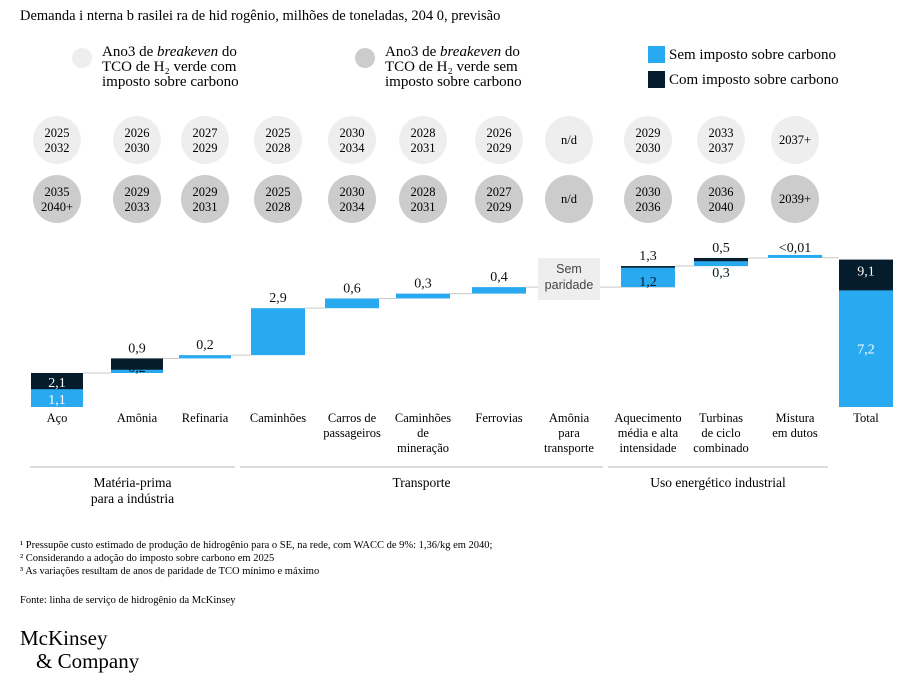  I want to click on breakeven-without-tax-7-circle, so click(569, 199).